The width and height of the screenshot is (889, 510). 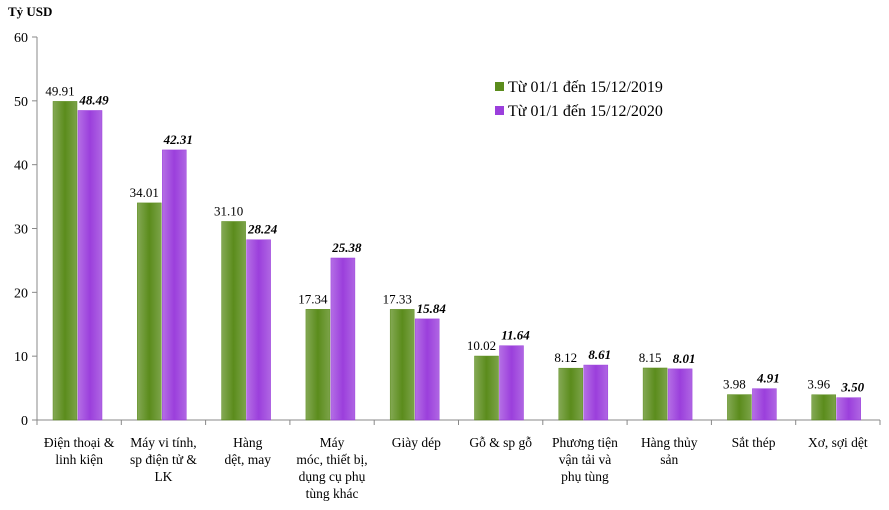 I want to click on x-tick-label: dụng cụ phụ, so click(x=332, y=476).